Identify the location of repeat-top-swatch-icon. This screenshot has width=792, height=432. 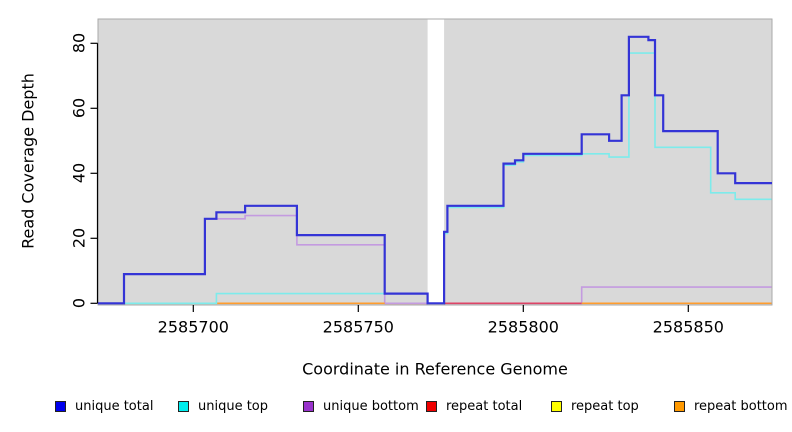
(556, 406).